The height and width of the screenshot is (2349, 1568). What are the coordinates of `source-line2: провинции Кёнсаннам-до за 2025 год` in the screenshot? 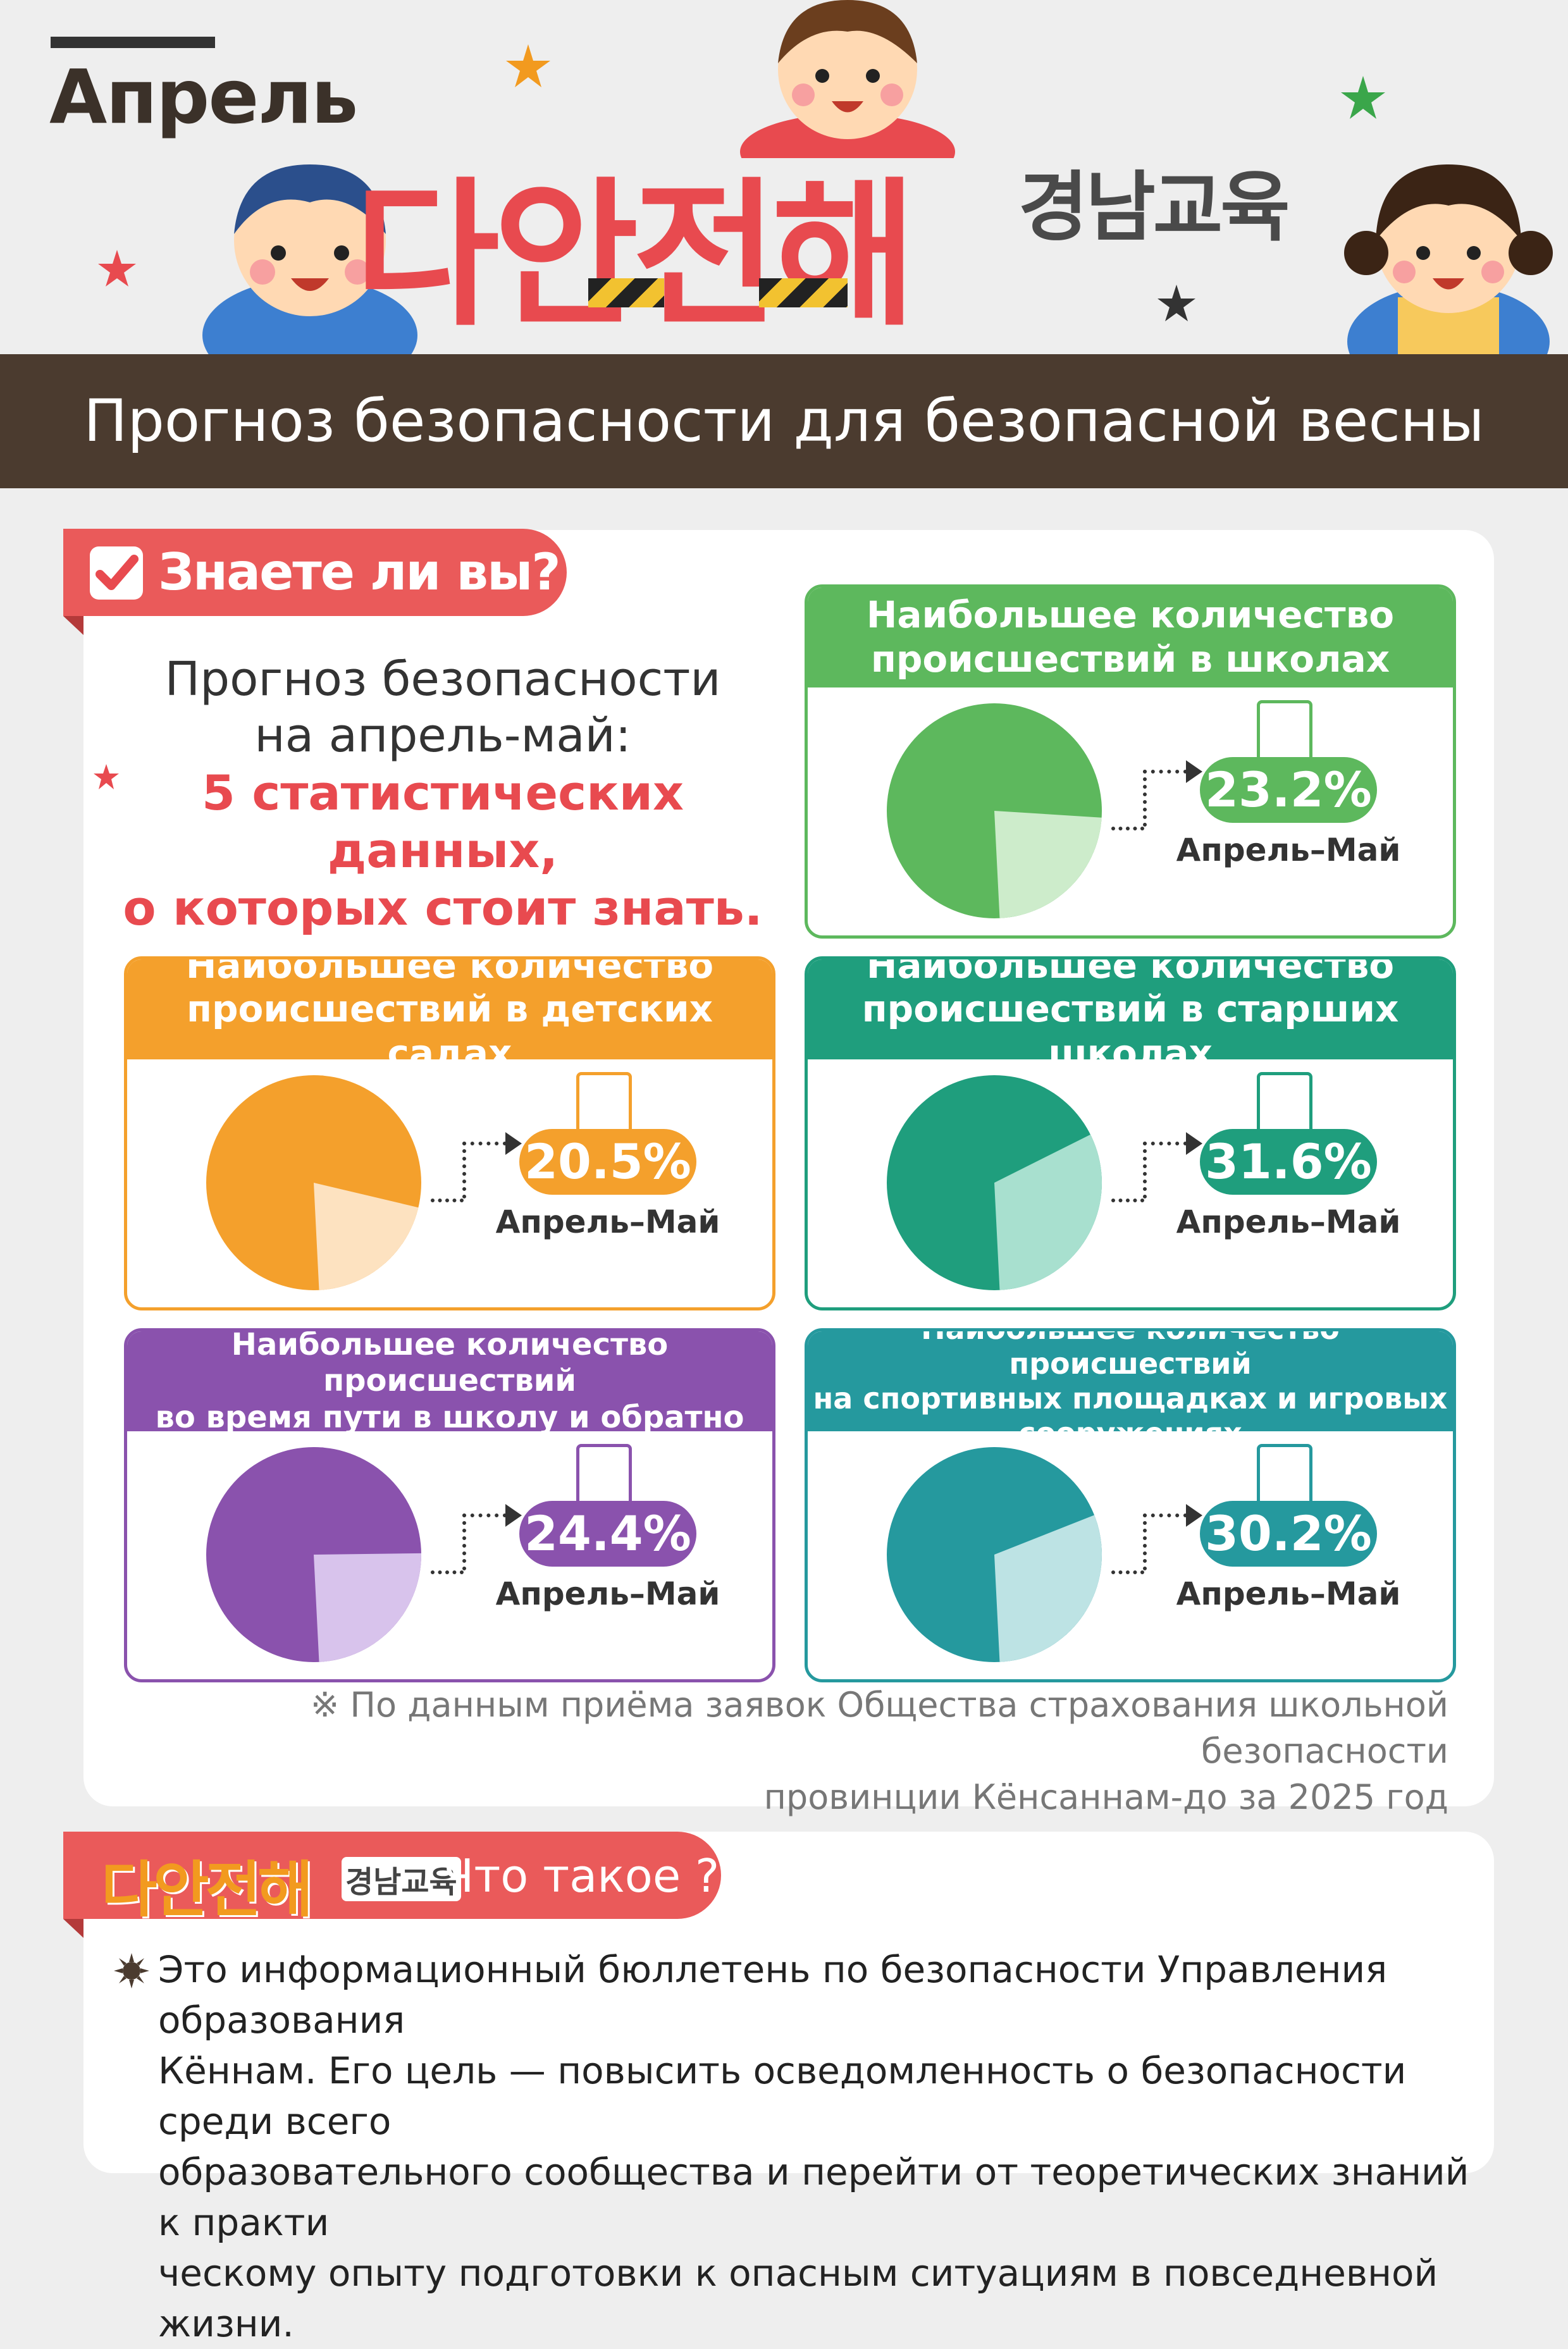 It's located at (1105, 1797).